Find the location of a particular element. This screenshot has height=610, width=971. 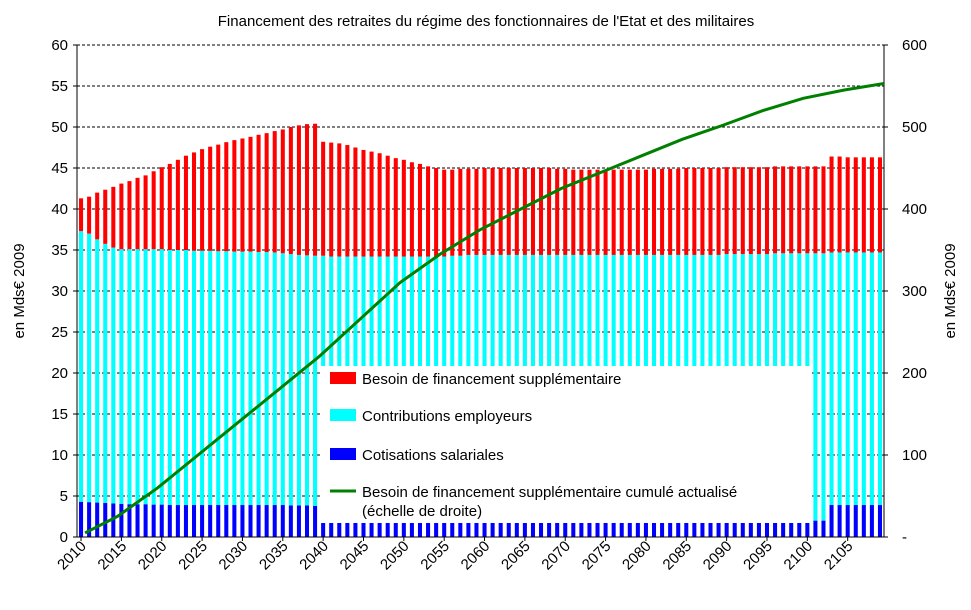

bar-besoin-de-financement-suppl-mentaire-2022 is located at coordinates (177, 204).